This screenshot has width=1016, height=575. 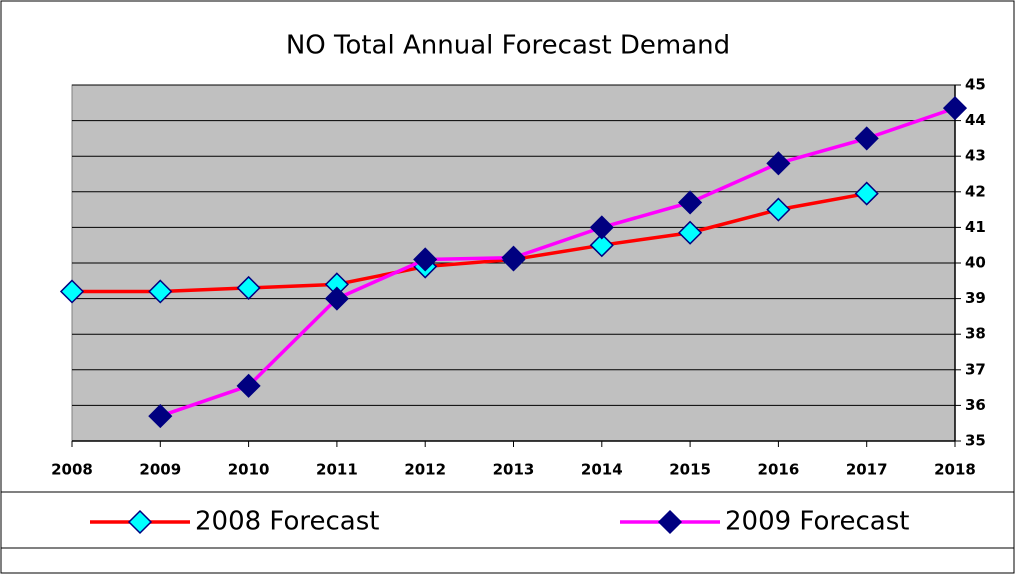 I want to click on x-tick-label: 2008, so click(x=72, y=470).